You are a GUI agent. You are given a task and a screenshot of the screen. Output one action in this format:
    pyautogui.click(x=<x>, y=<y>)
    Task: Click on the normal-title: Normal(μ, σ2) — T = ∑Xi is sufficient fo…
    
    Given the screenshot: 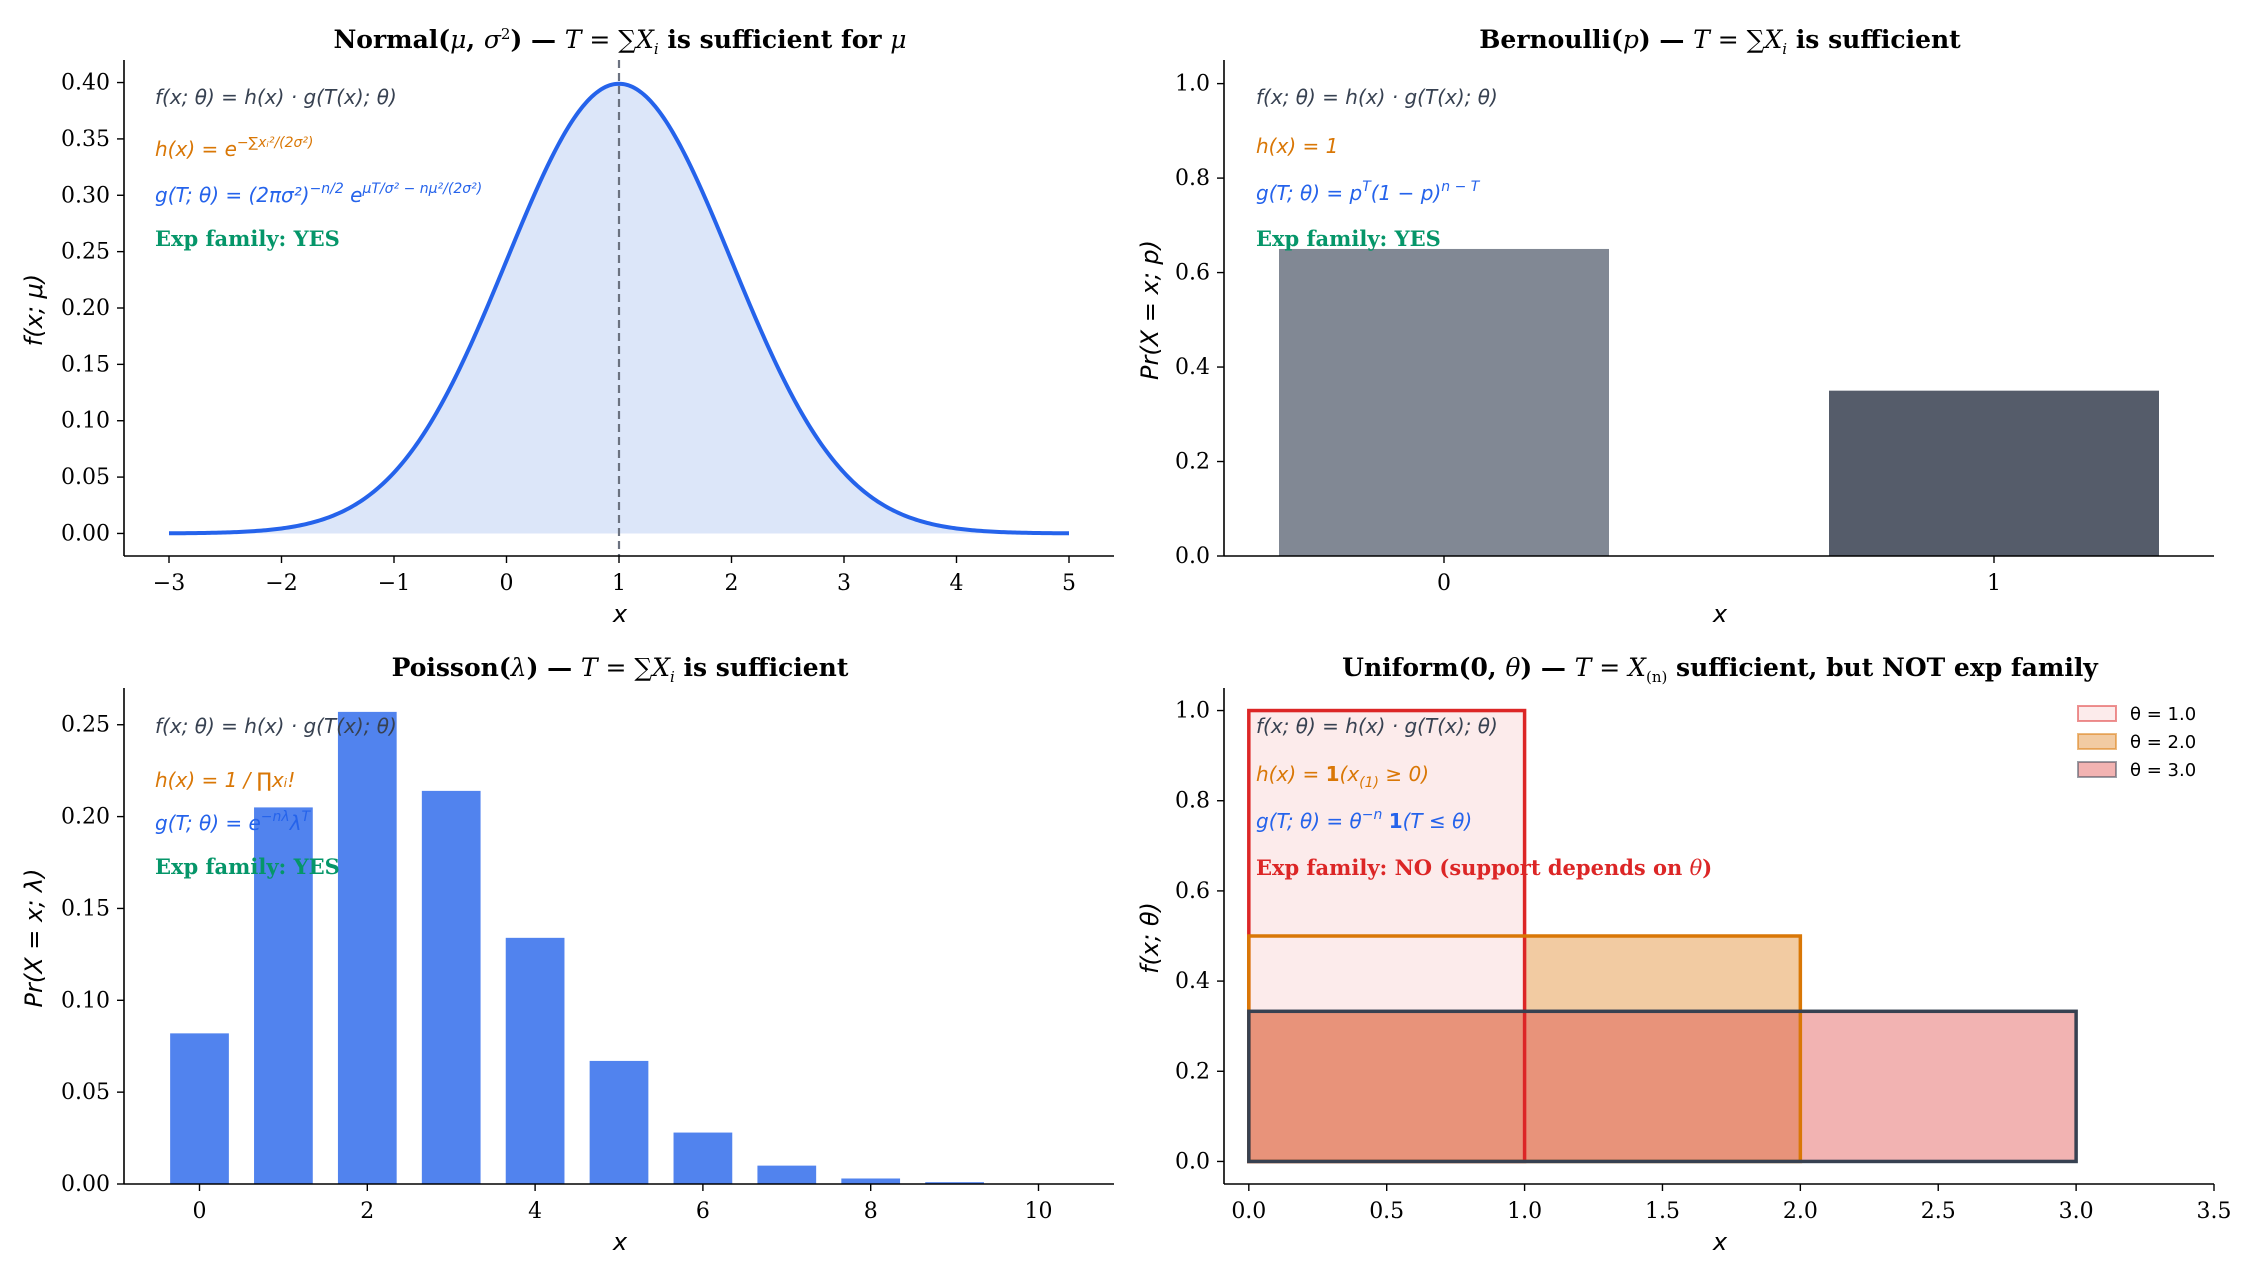 What is the action you would take?
    pyautogui.click(x=619, y=41)
    